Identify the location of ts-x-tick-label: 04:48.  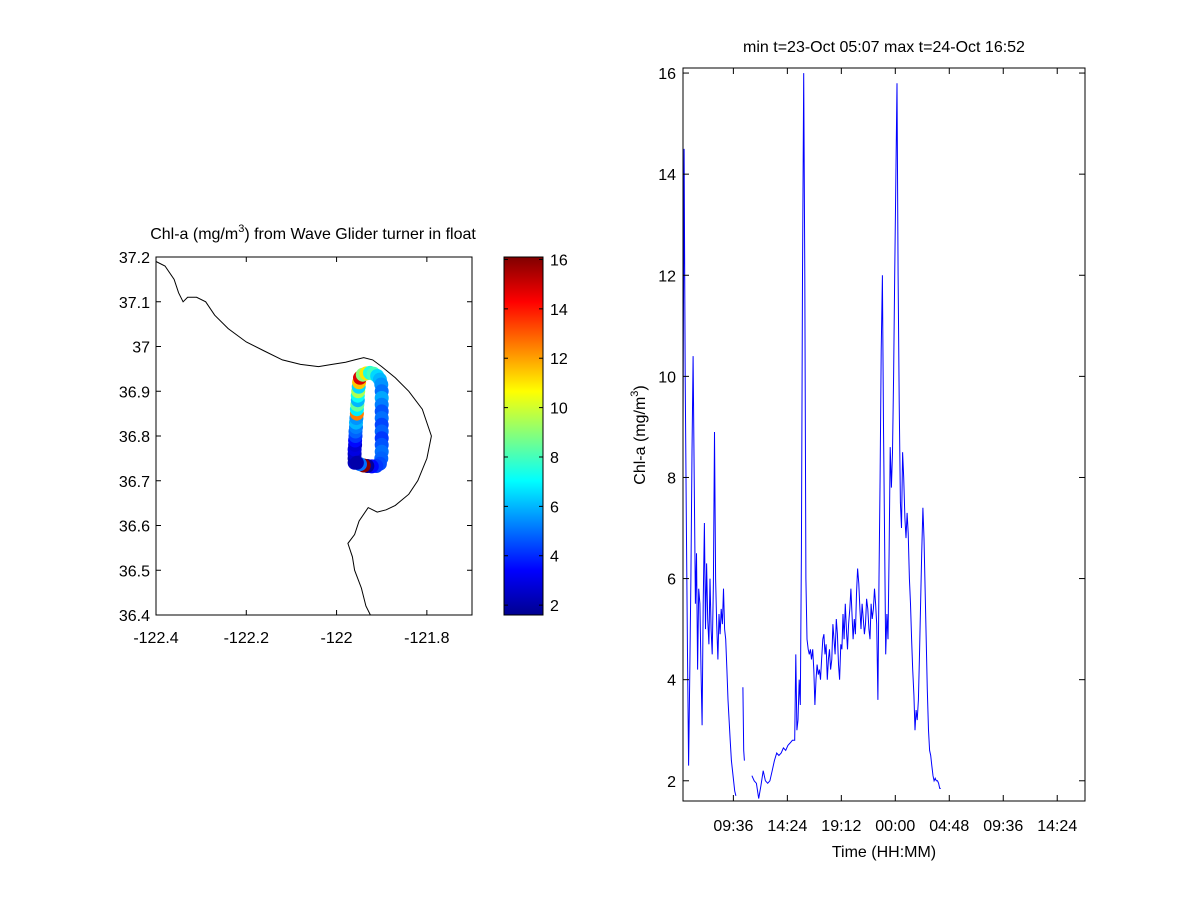
(949, 826).